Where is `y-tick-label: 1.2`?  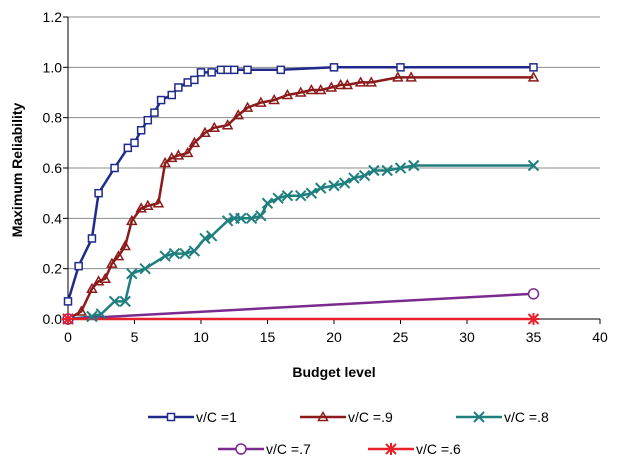
y-tick-label: 1.2 is located at coordinates (53, 17).